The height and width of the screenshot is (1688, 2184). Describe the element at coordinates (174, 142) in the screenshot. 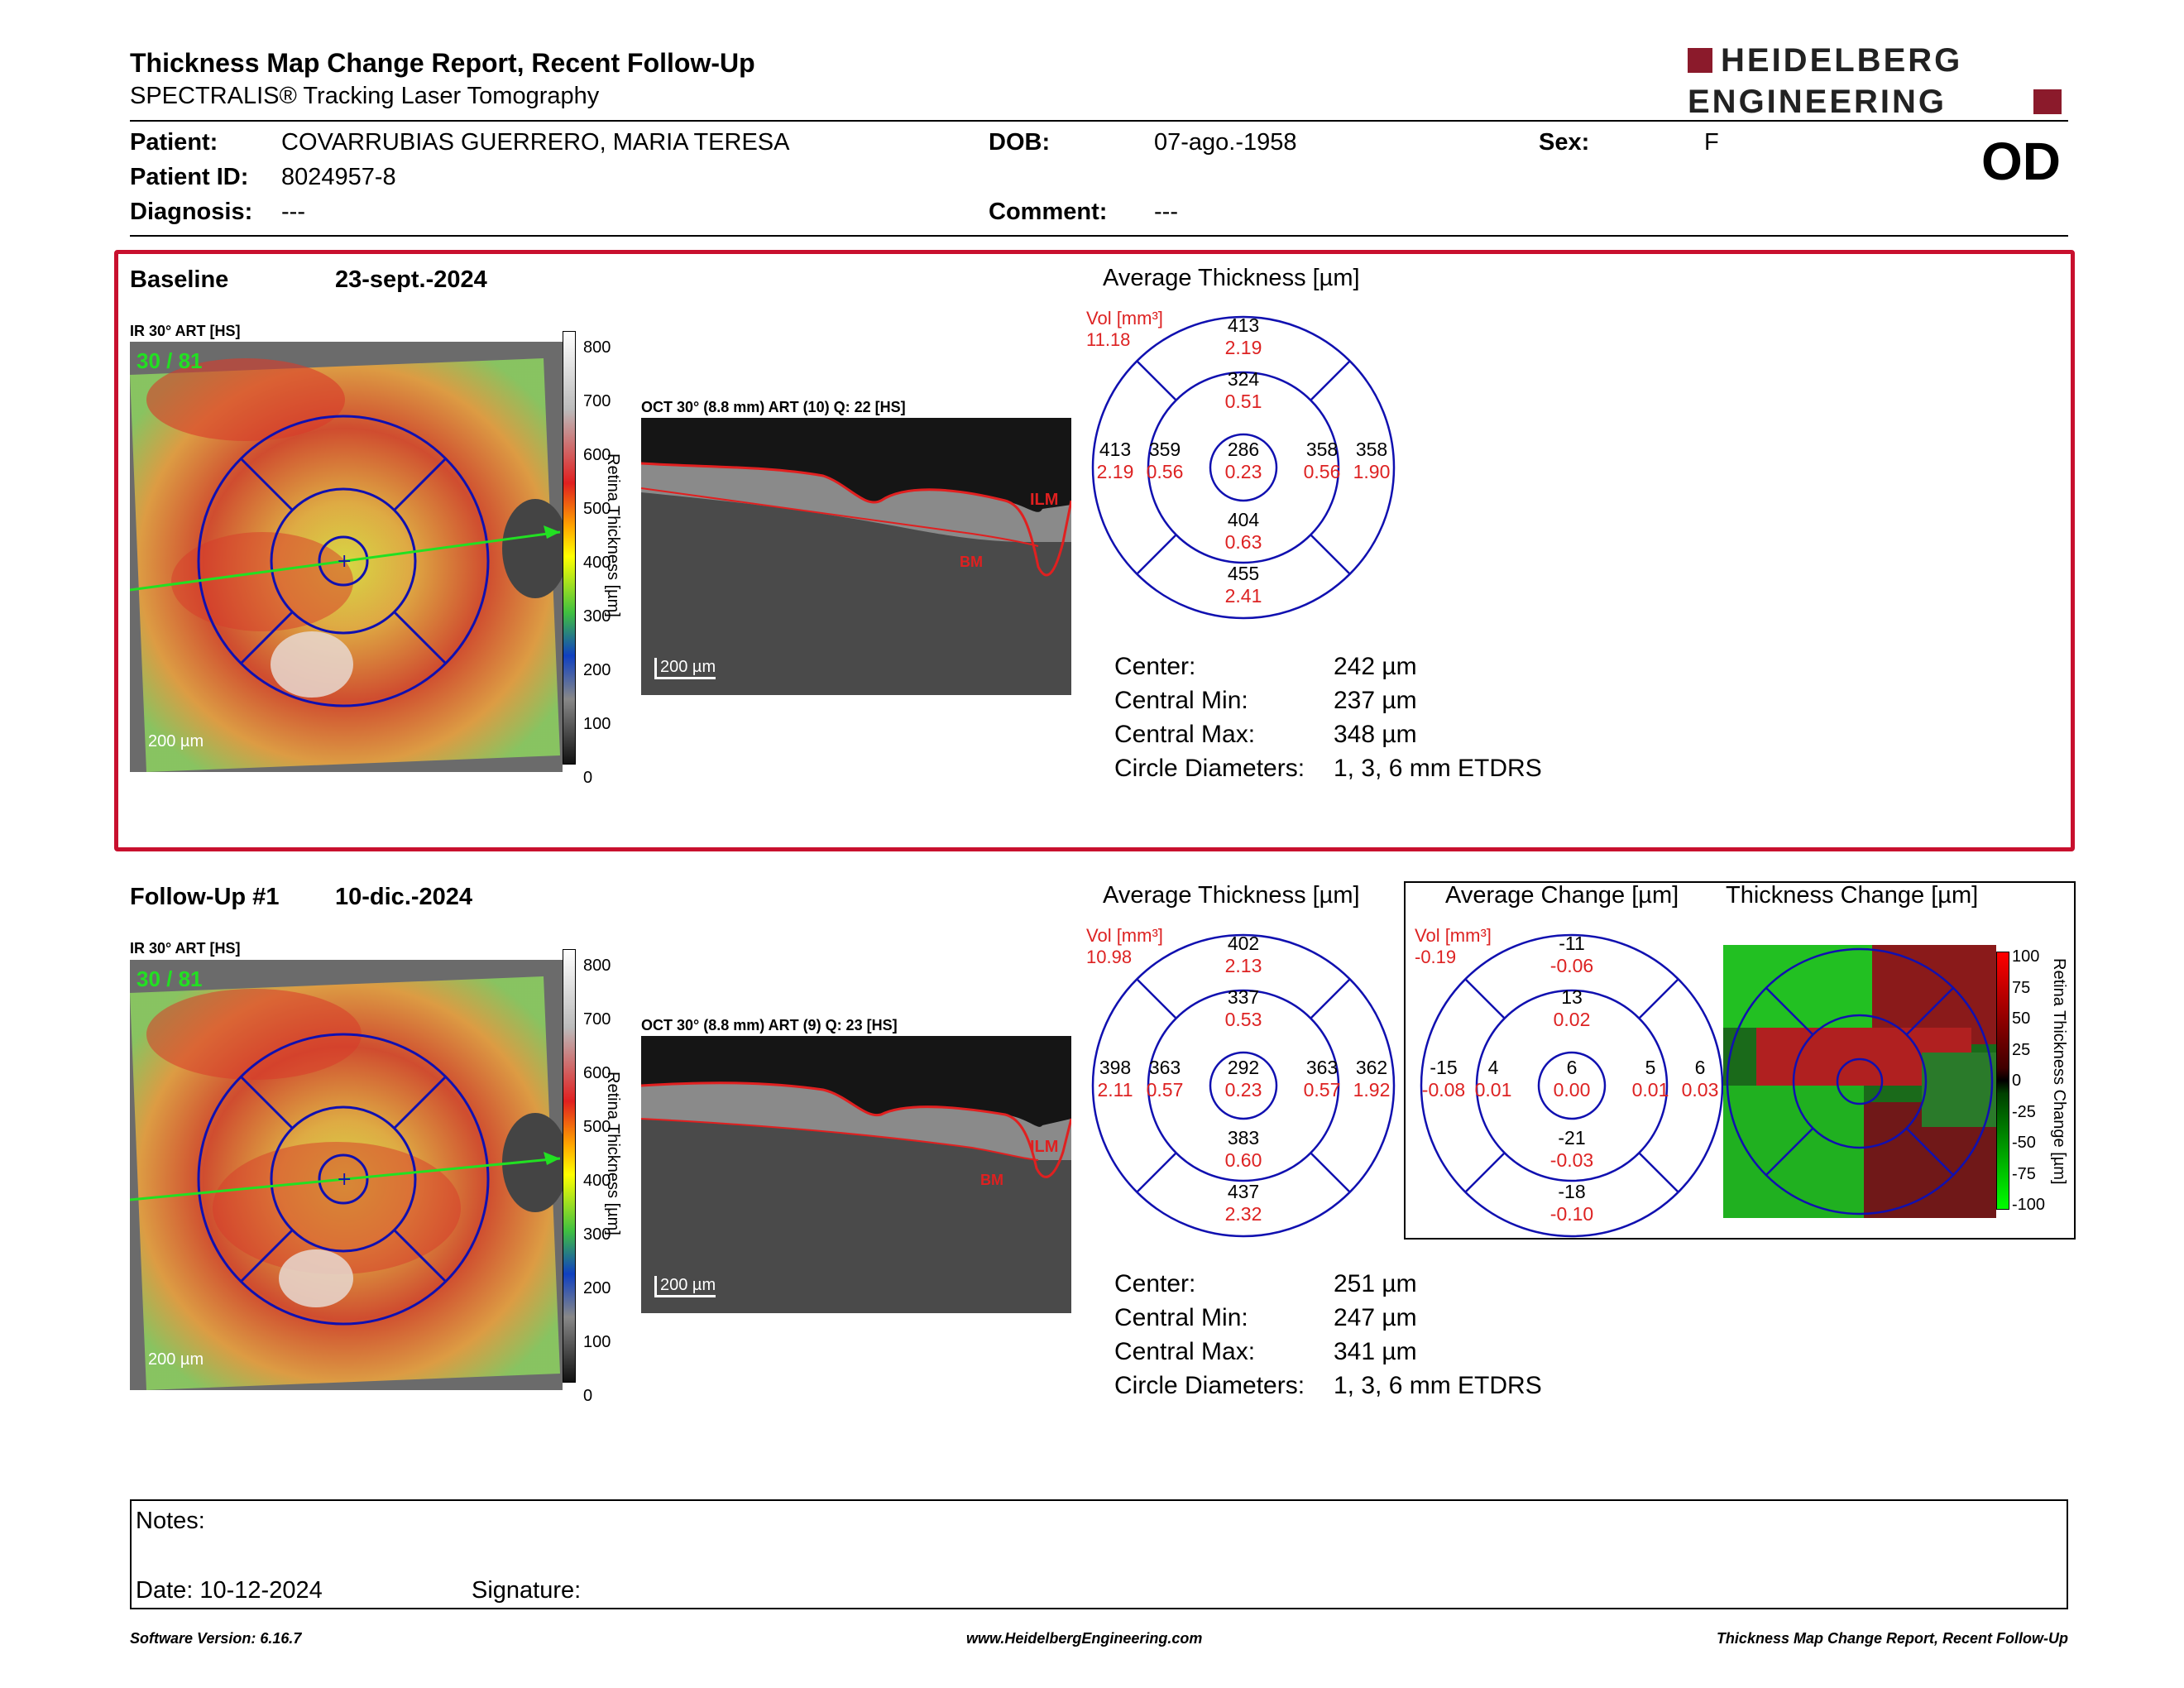

I see `patient-label: Patient:` at that location.